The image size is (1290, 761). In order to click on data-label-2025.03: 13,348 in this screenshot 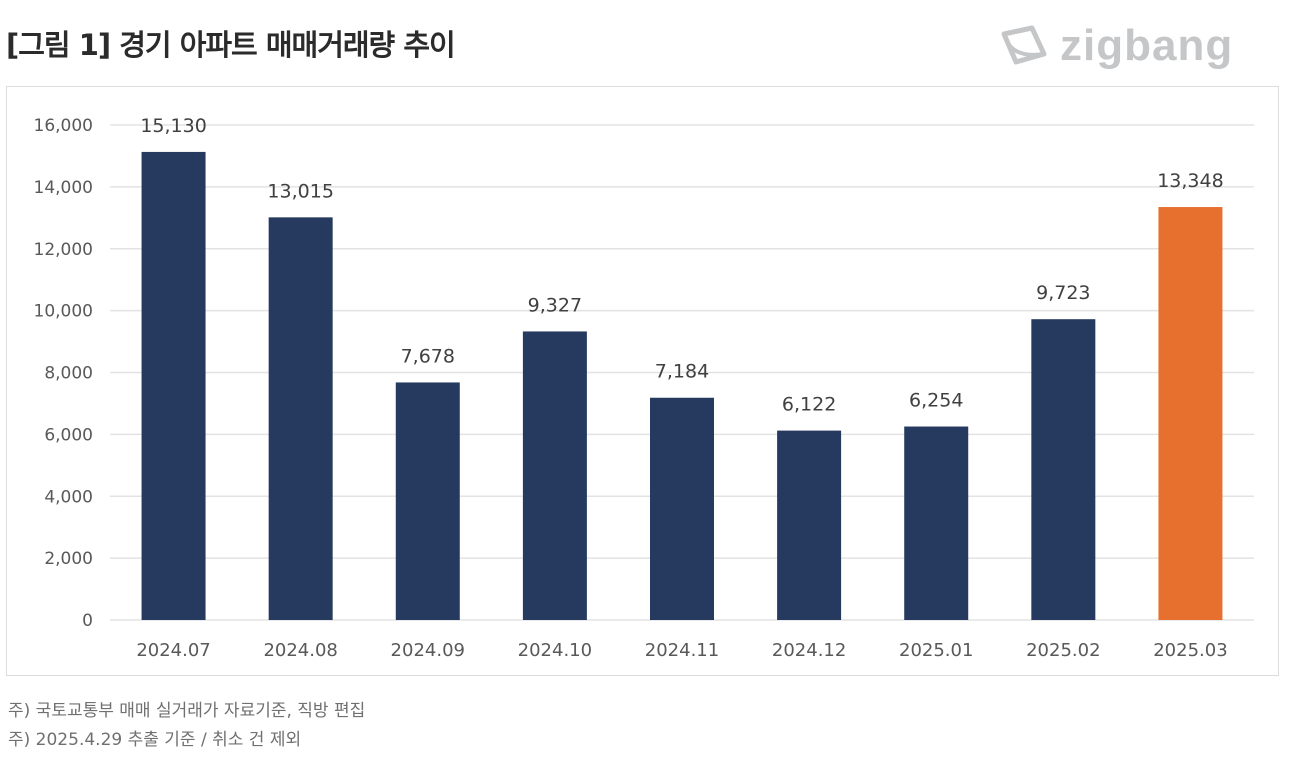, I will do `click(1190, 181)`.